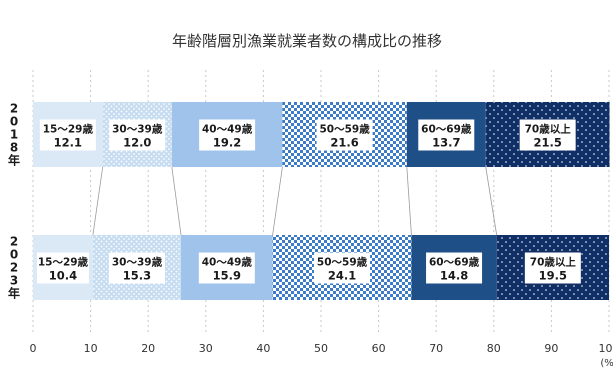  I want to click on segment-value-label: 12.0, so click(137, 143).